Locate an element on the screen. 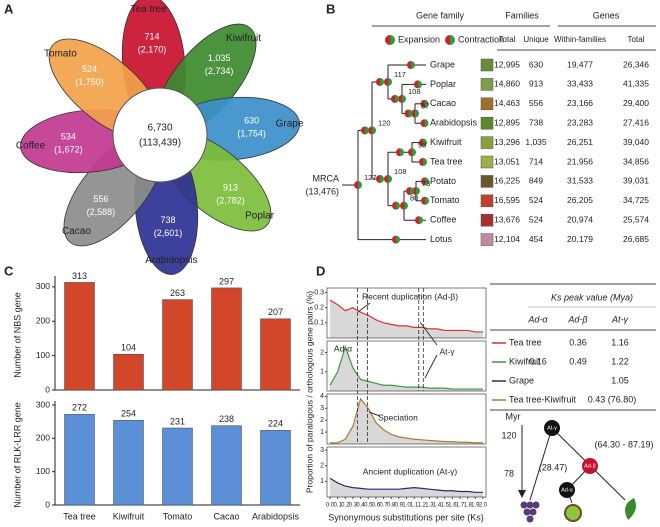  petal-unique: 534 is located at coordinates (68, 136).